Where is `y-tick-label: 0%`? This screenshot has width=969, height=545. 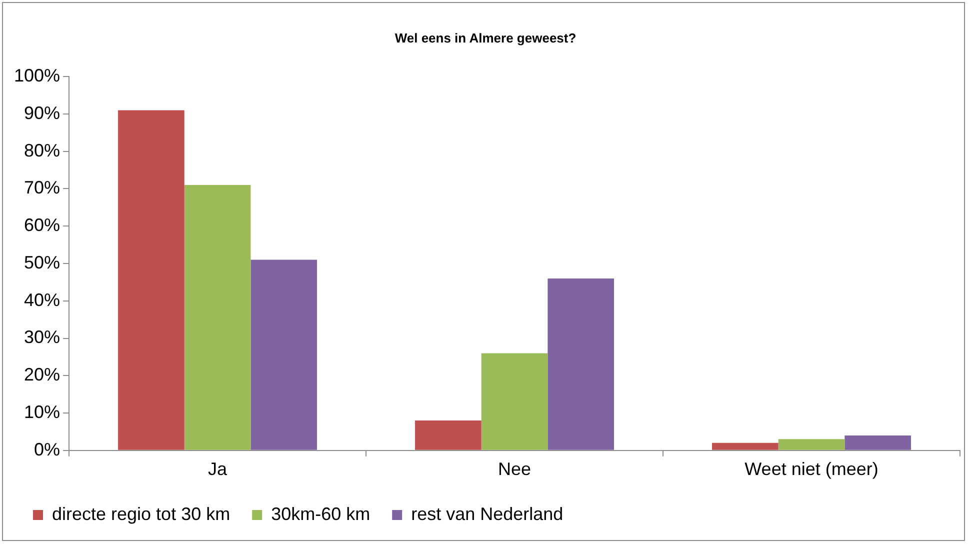
y-tick-label: 0% is located at coordinates (47, 449).